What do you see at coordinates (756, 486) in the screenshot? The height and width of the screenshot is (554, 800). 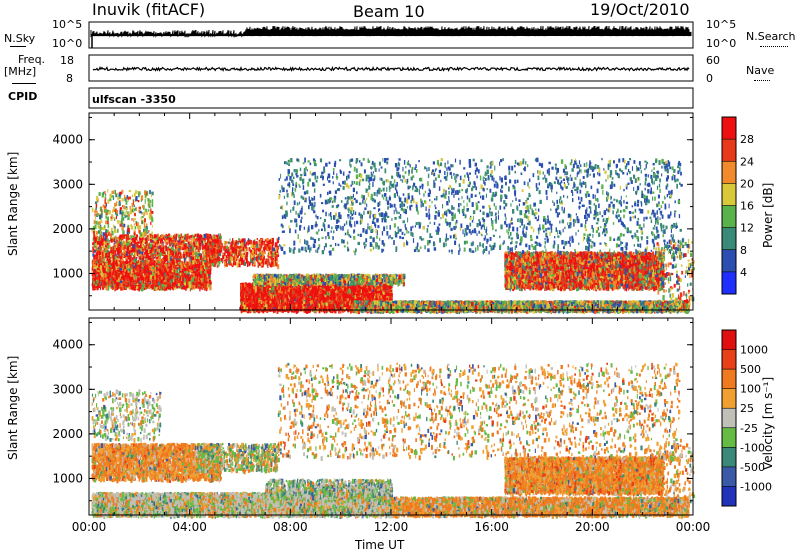 I see `colorbar-tick-label: -1000` at bounding box center [756, 486].